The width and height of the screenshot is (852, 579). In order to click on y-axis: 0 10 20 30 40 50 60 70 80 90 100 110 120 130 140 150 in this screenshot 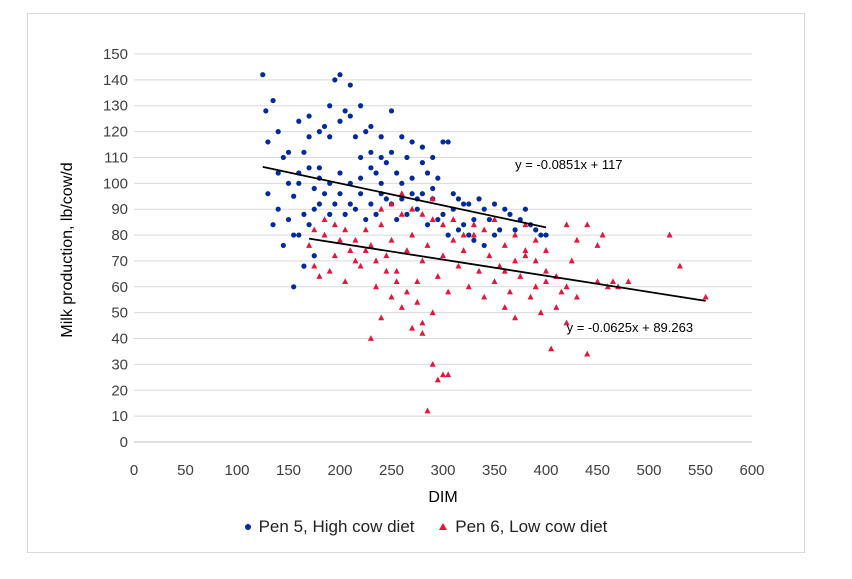, I will do `click(115, 248)`.